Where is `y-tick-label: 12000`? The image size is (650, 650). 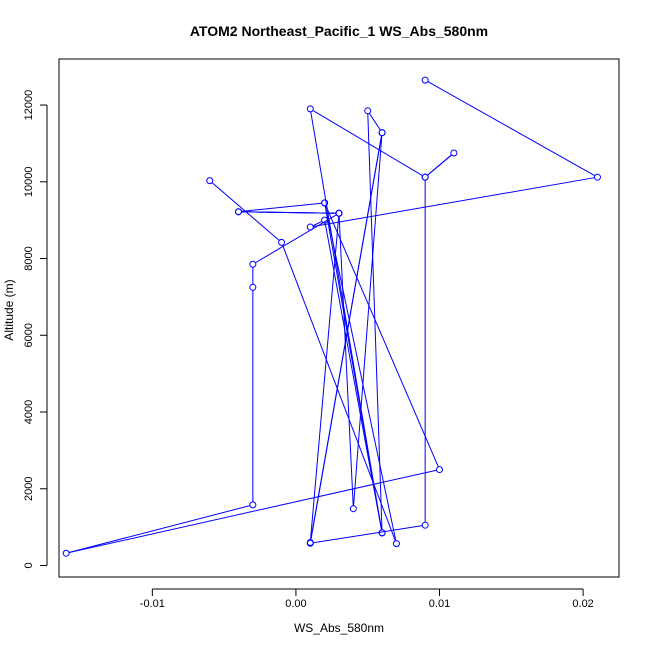 y-tick-label: 12000 is located at coordinates (29, 105).